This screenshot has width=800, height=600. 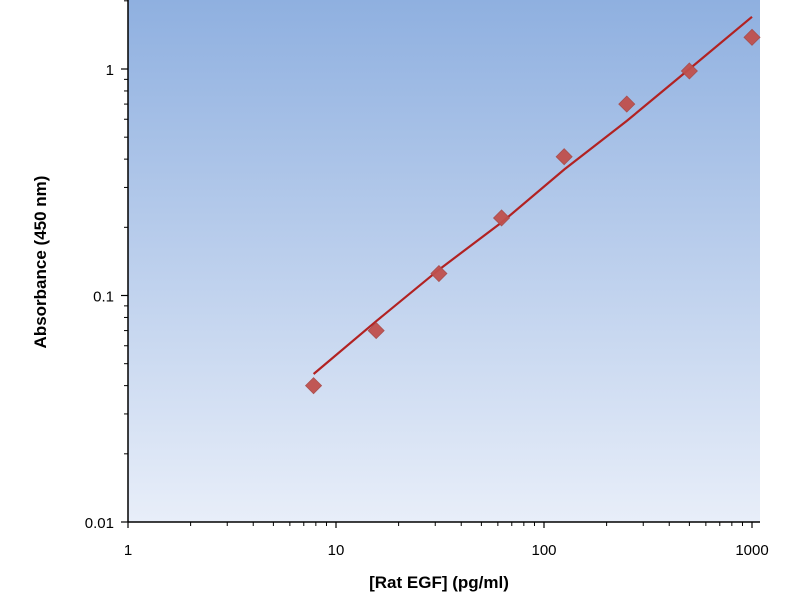 I want to click on x-tick-label: 1, so click(x=128, y=550).